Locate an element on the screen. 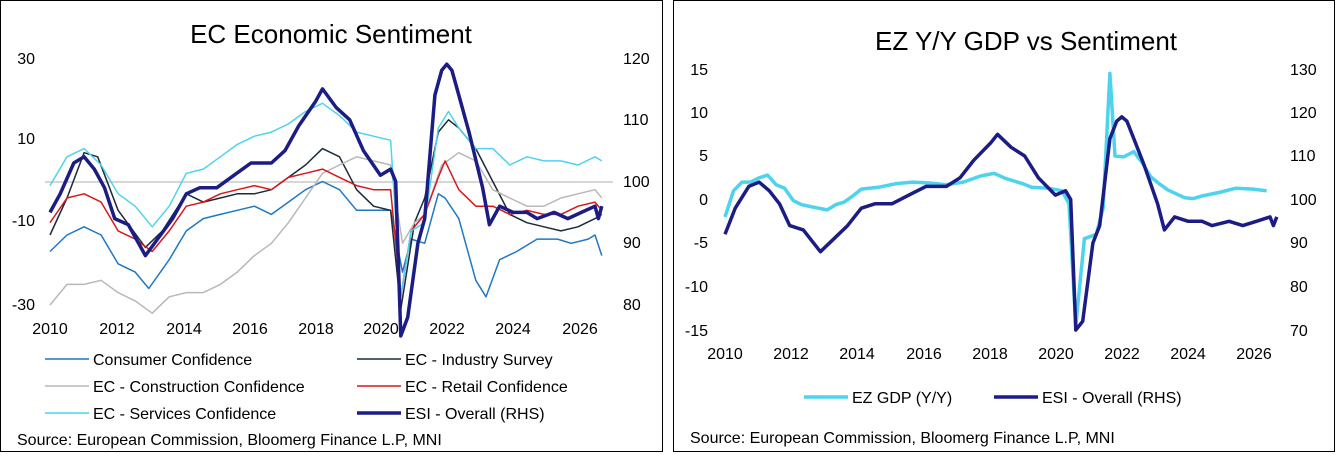 The height and width of the screenshot is (454, 1336). chart-title: EC Economic Sentiment is located at coordinates (331, 34).